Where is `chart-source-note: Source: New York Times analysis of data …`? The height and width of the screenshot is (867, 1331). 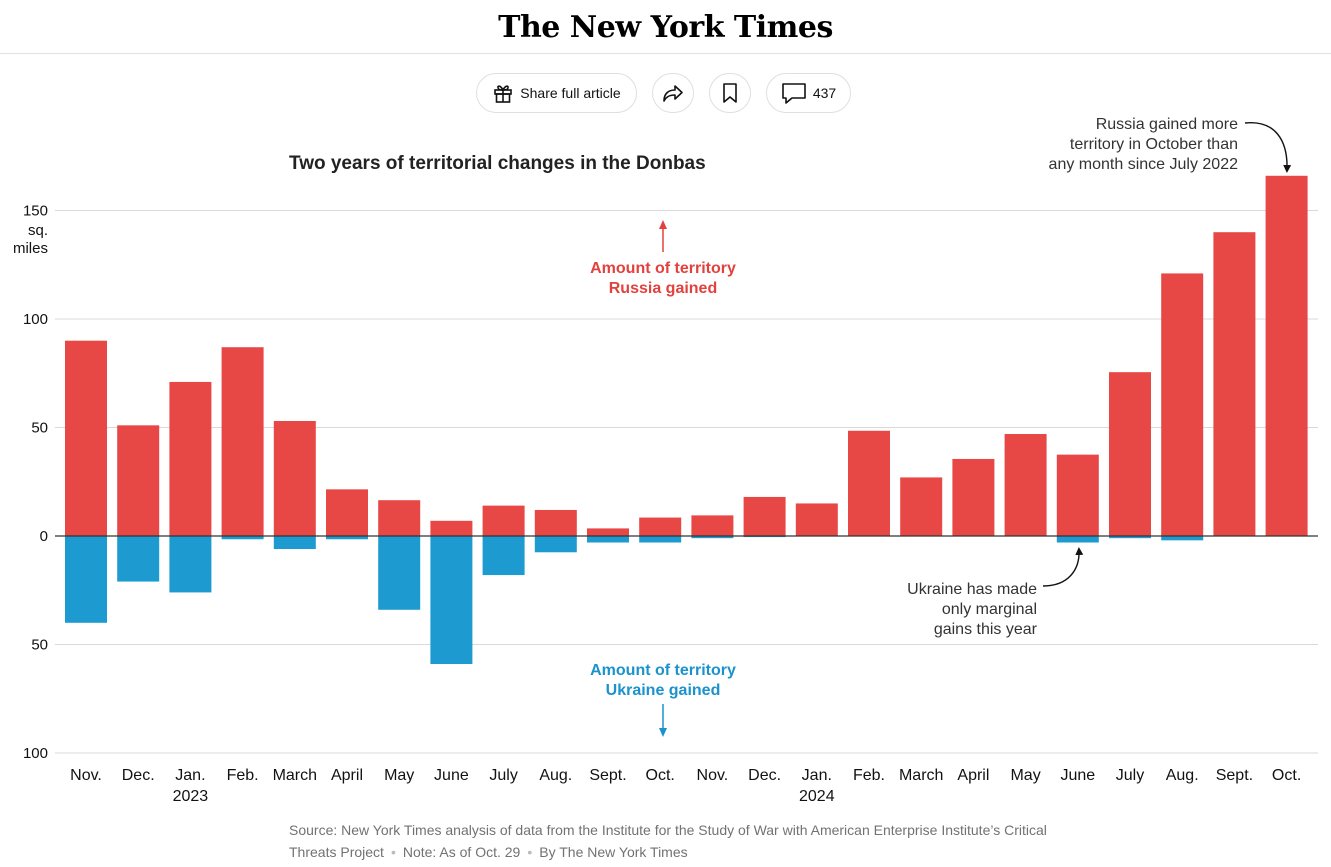 chart-source-note: Source: New York Times analysis of data … is located at coordinates (668, 841).